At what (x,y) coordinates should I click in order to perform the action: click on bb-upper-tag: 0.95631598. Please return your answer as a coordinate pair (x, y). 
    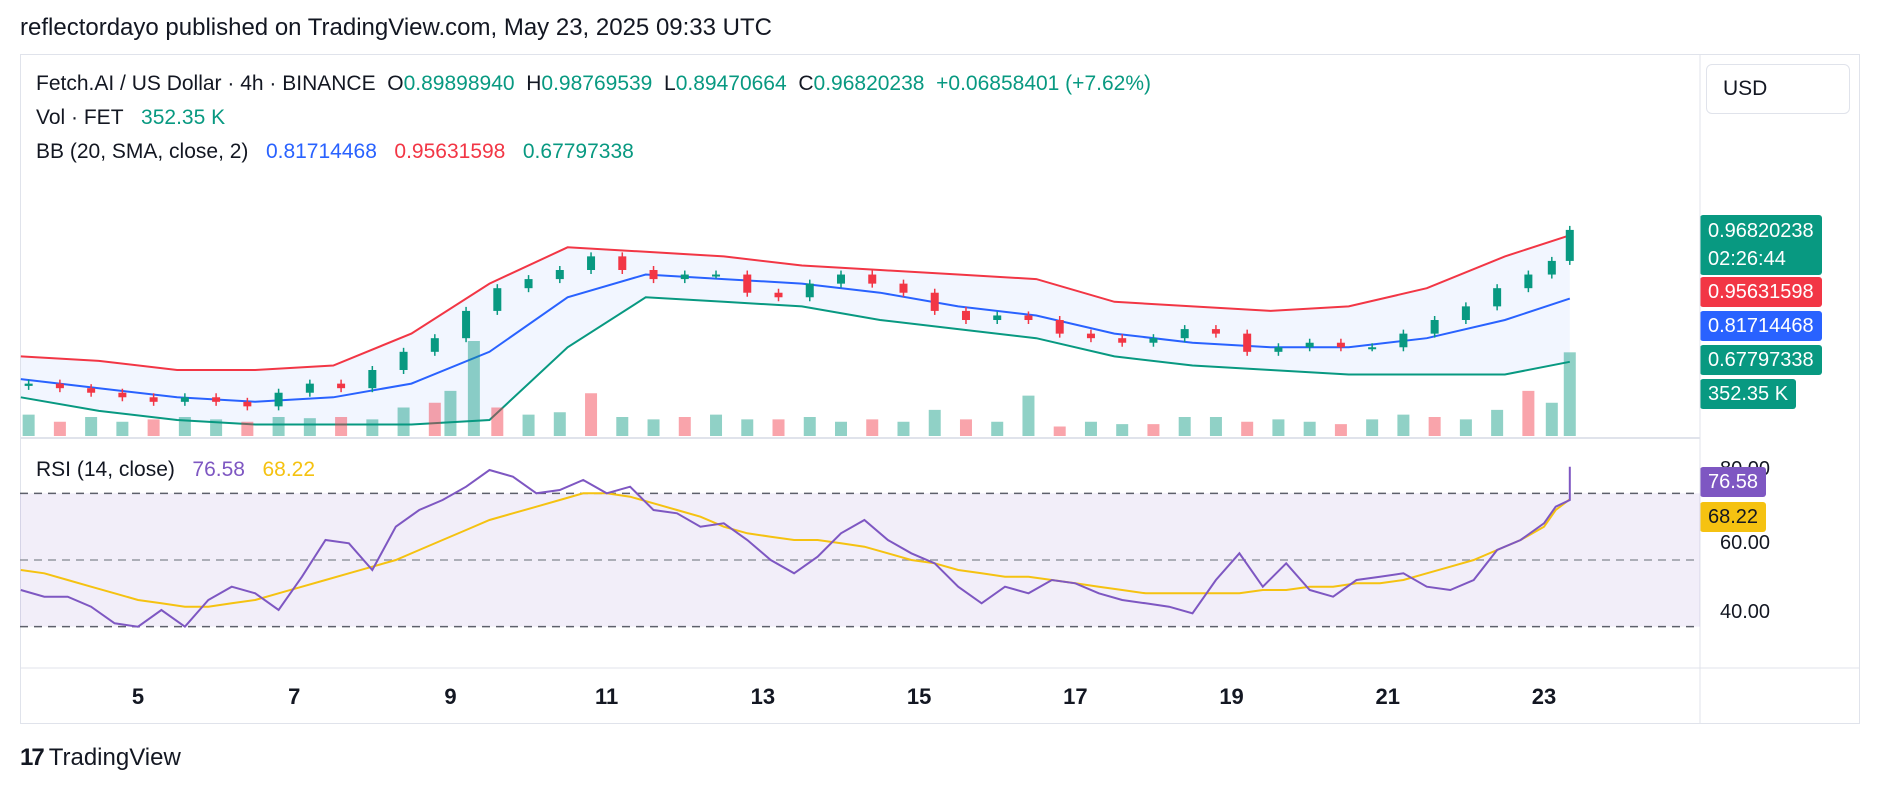
    Looking at the image, I should click on (1761, 292).